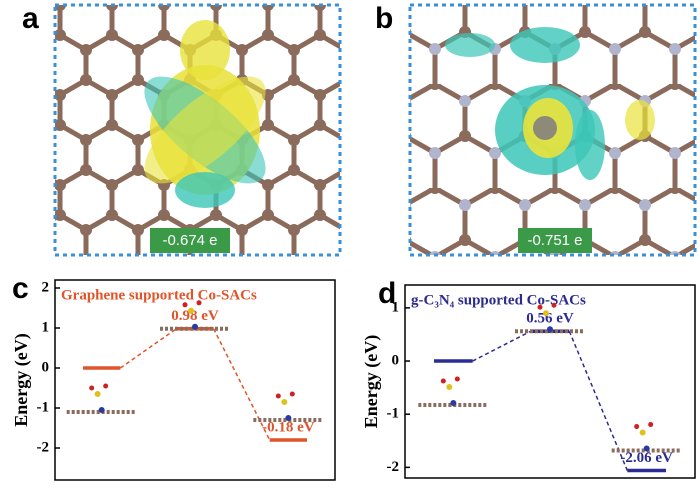 This screenshot has width=700, height=489. Describe the element at coordinates (646, 458) in the screenshot. I see `value-label: -2.06 eV` at that location.